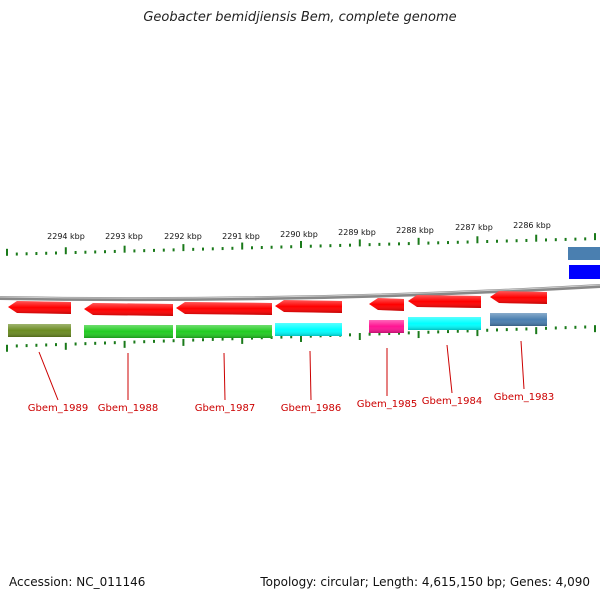  What do you see at coordinates (308, 357) in the screenshot?
I see `gene-Gbem_1986: Gbem_1986` at bounding box center [308, 357].